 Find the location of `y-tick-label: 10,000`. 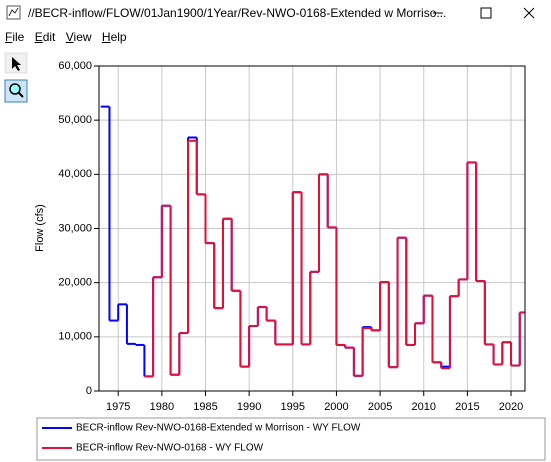

y-tick-label: 10,000 is located at coordinates (75, 337).